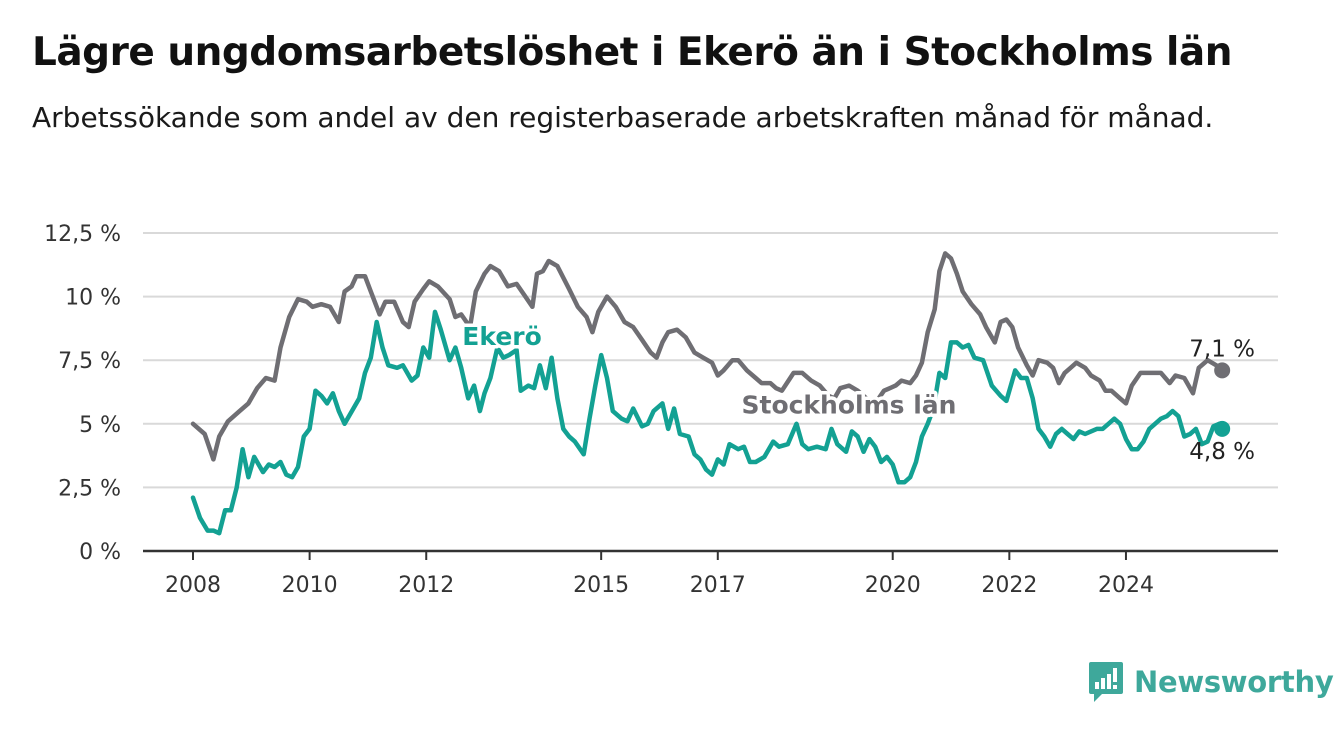  Describe the element at coordinates (82, 234) in the screenshot. I see `y-tick-label: 12,5 %` at that location.